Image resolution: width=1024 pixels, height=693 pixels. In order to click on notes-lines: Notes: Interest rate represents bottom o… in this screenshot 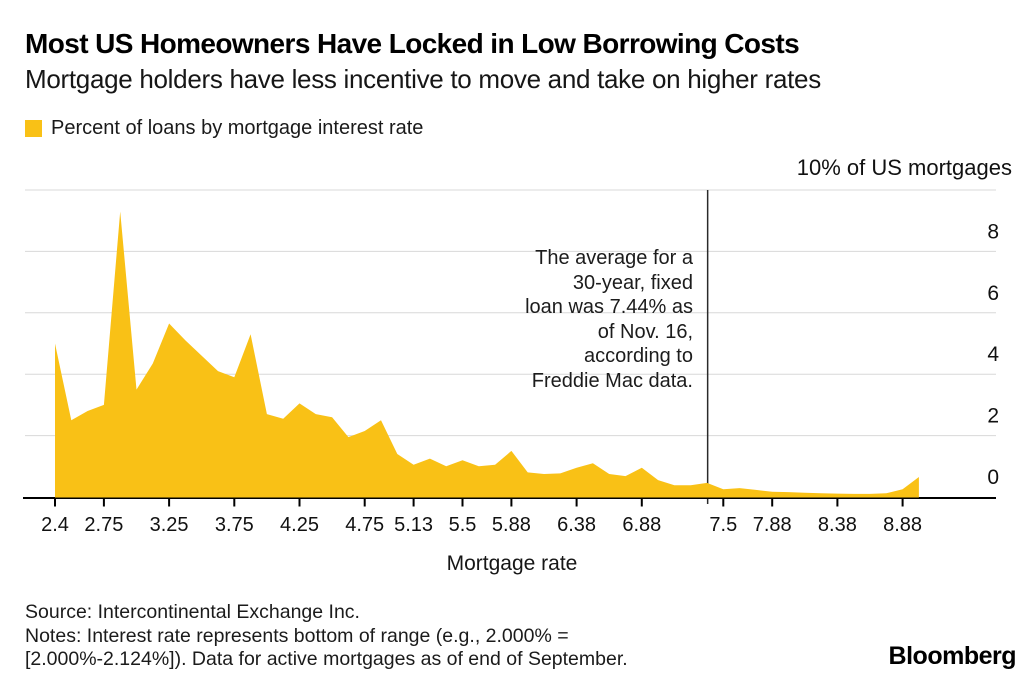, I will do `click(326, 647)`.